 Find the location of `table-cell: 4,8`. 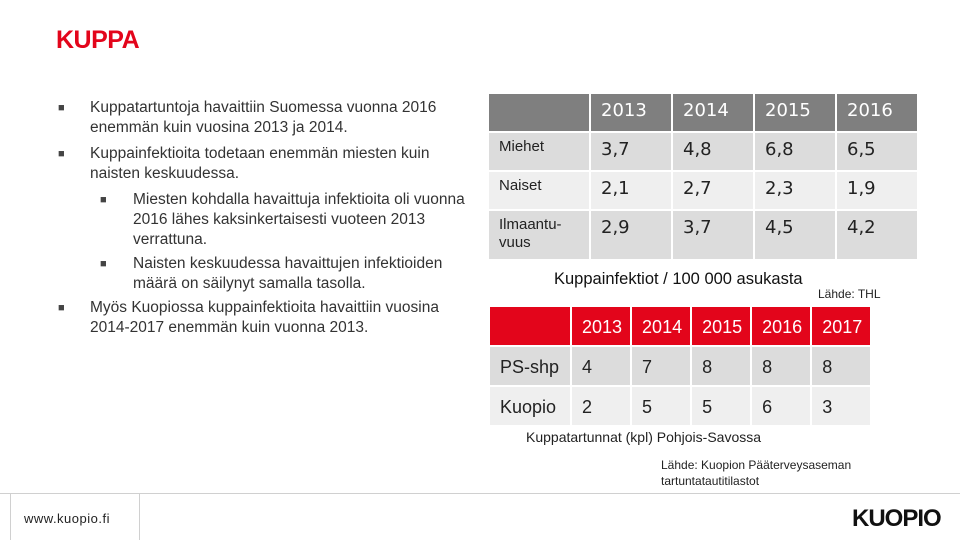

table-cell: 4,8 is located at coordinates (713, 151).